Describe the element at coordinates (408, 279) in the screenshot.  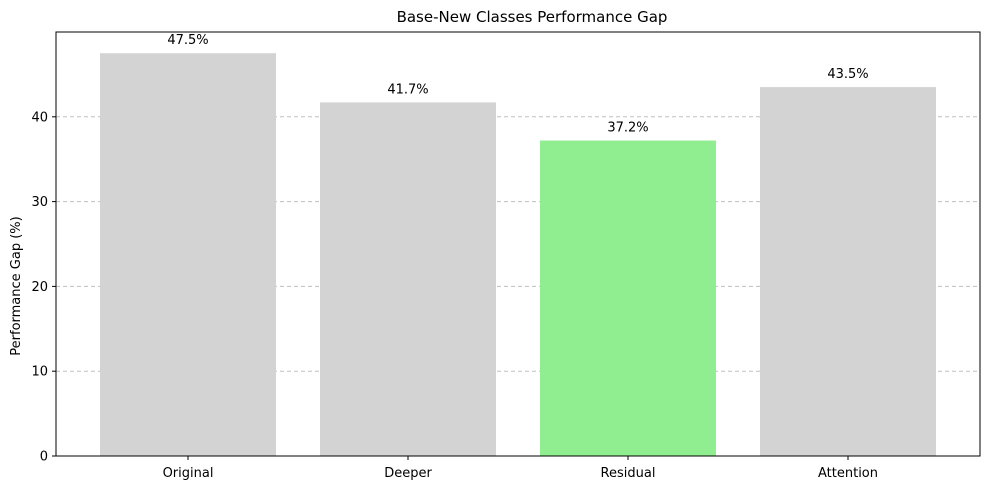
I see `bar-deeper` at that location.